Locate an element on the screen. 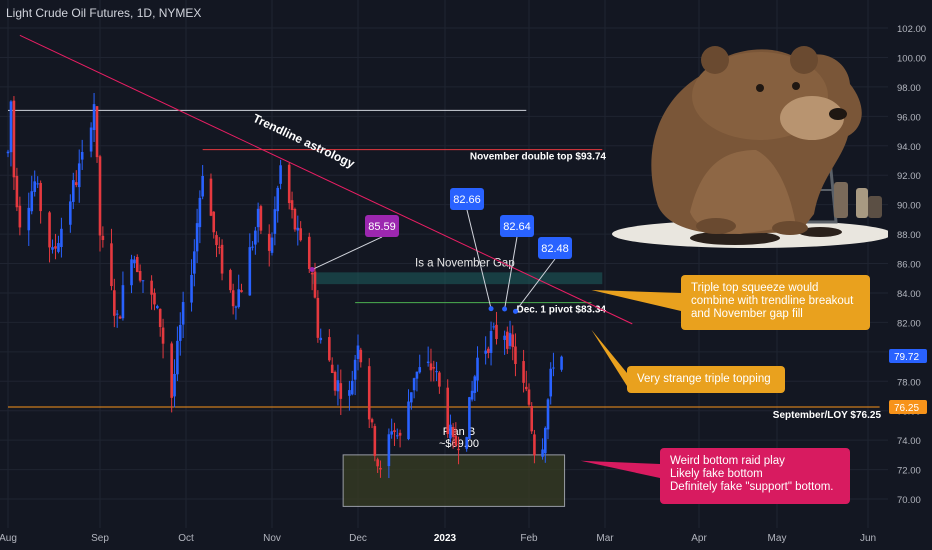 This screenshot has width=932, height=550. x-tick-4: Dec is located at coordinates (358, 538).